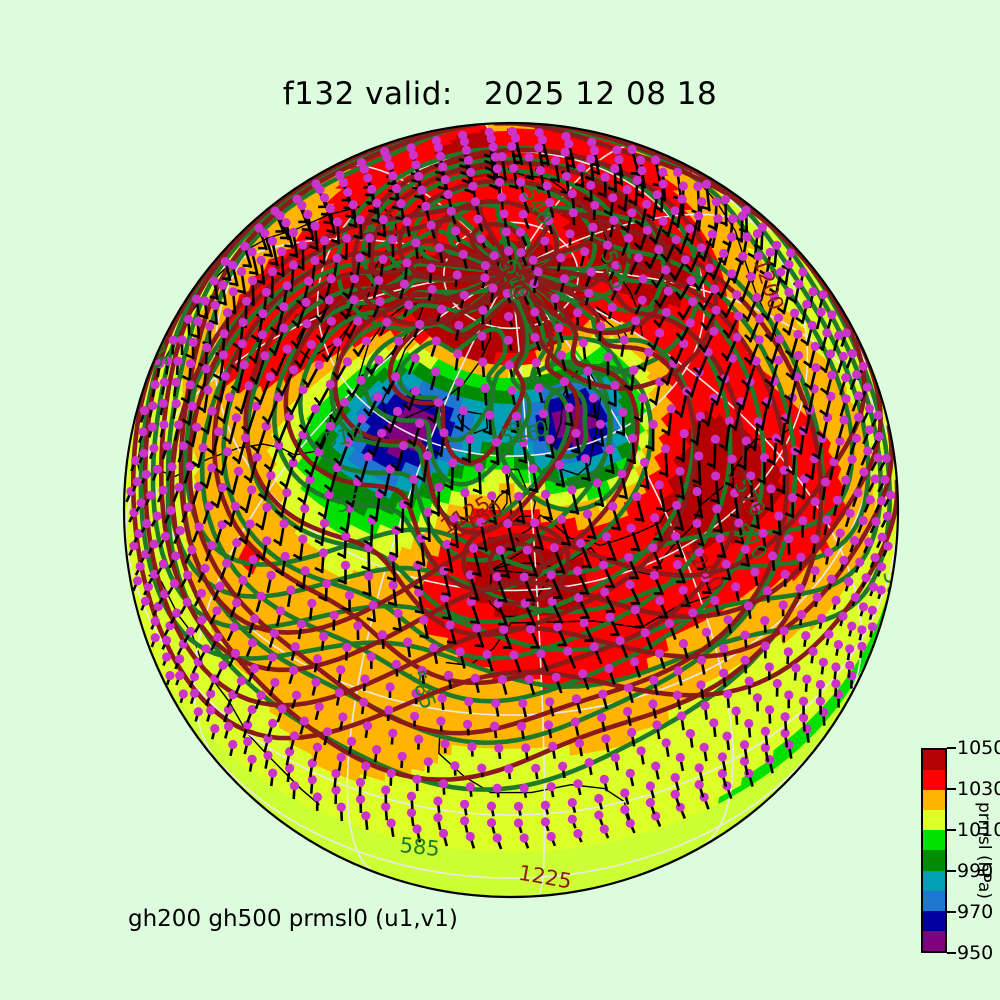  I want to click on page-title: f132 valid: 2025 12 08 18, so click(500, 94).